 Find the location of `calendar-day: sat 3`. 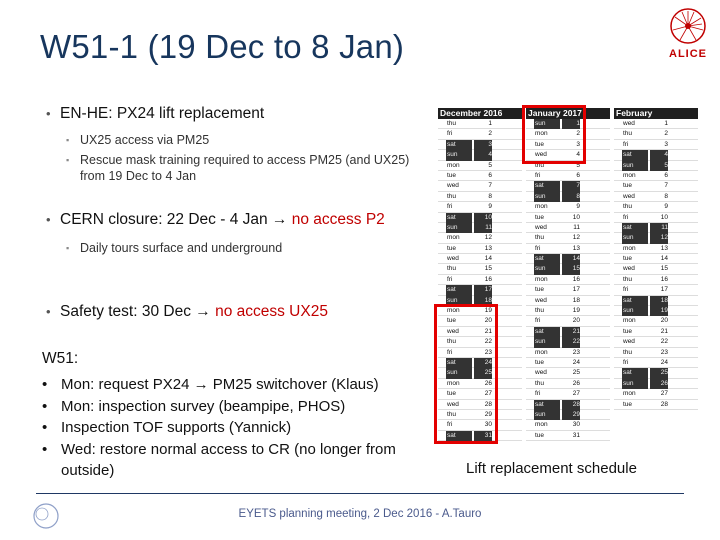

calendar-day: sat 3 is located at coordinates (480, 145).